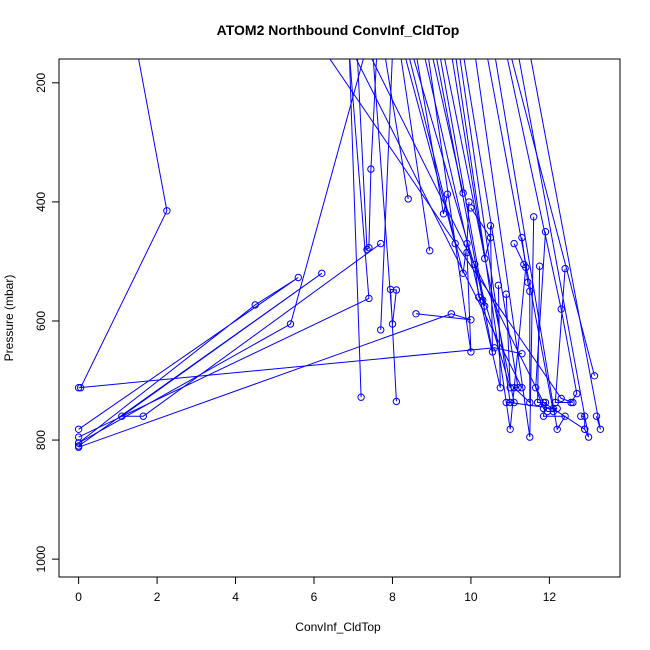  I want to click on y-tick-label: 800, so click(41, 440).